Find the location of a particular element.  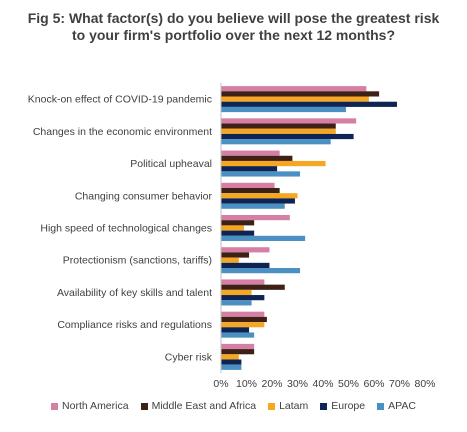

category-label: Political upheaval is located at coordinates (171, 164).